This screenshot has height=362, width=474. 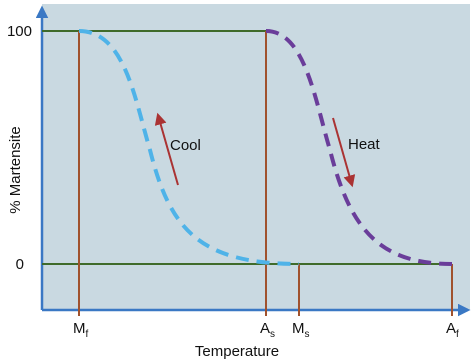 What do you see at coordinates (19, 31) in the screenshot?
I see `y-tick-label: 100` at bounding box center [19, 31].